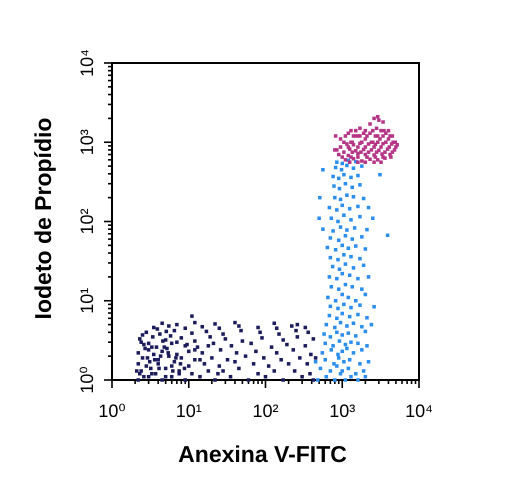  Describe the element at coordinates (189, 411) in the screenshot. I see `x-tick-label: 10¹` at that location.